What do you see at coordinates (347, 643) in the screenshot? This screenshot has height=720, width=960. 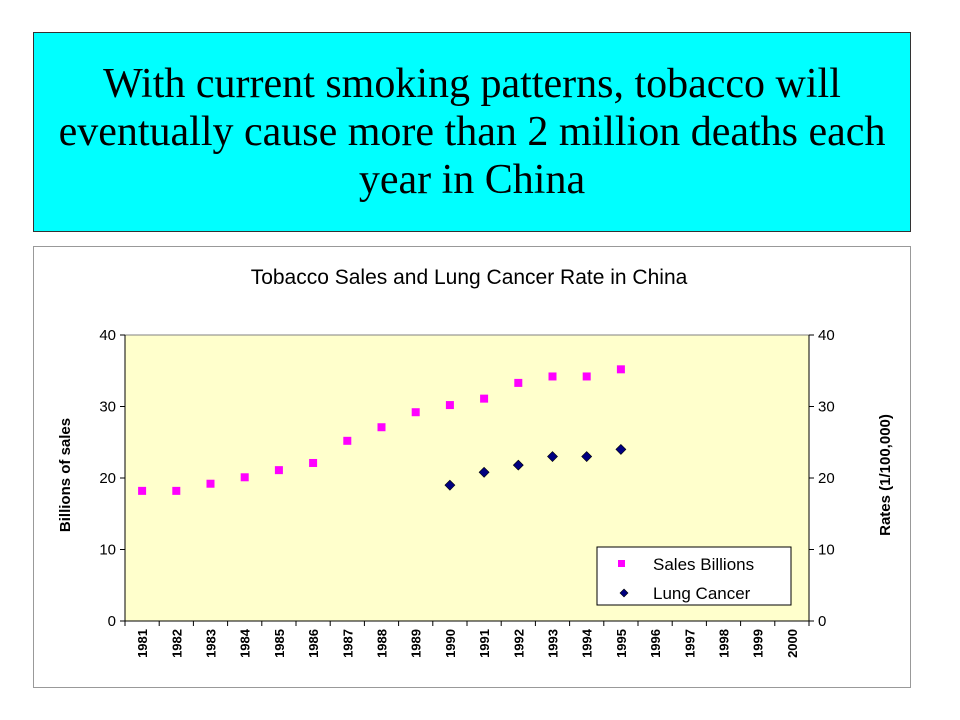 I see `x-tick-label: 1987` at bounding box center [347, 643].